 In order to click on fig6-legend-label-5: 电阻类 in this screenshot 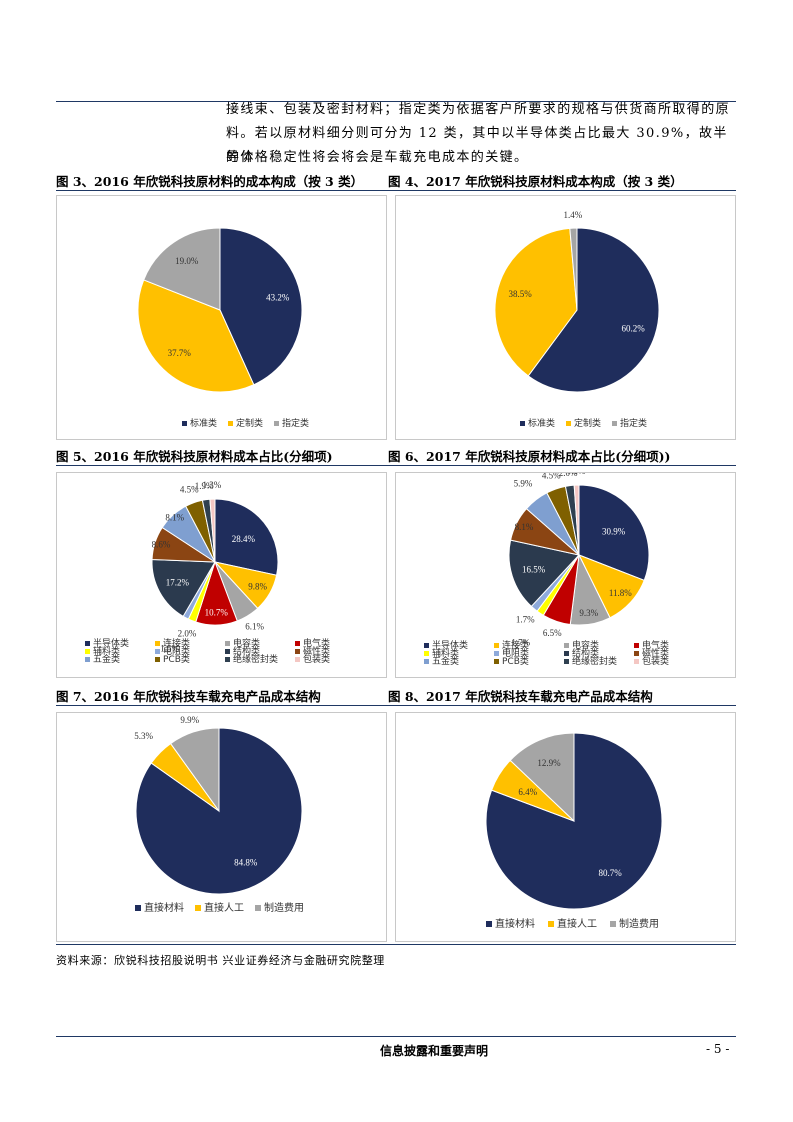, I will do `click(515, 653)`.